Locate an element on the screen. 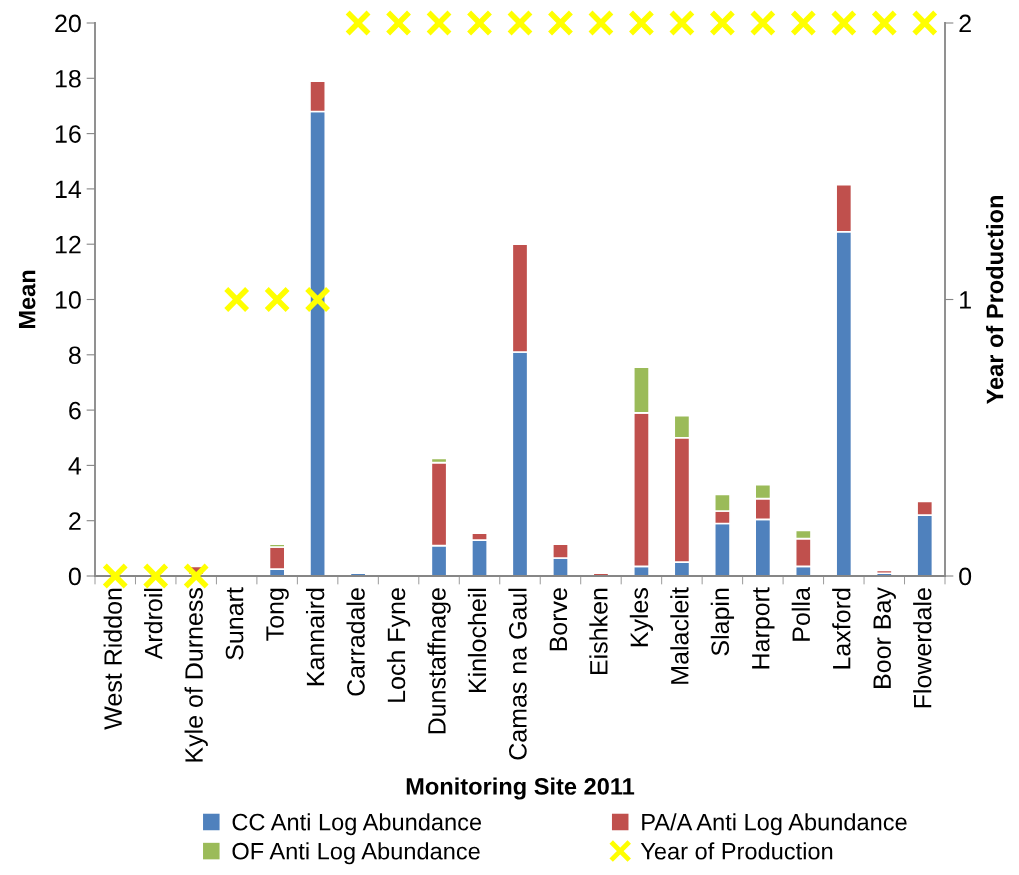 The image size is (1019, 875). x-tick-label: Borve is located at coordinates (558, 619).